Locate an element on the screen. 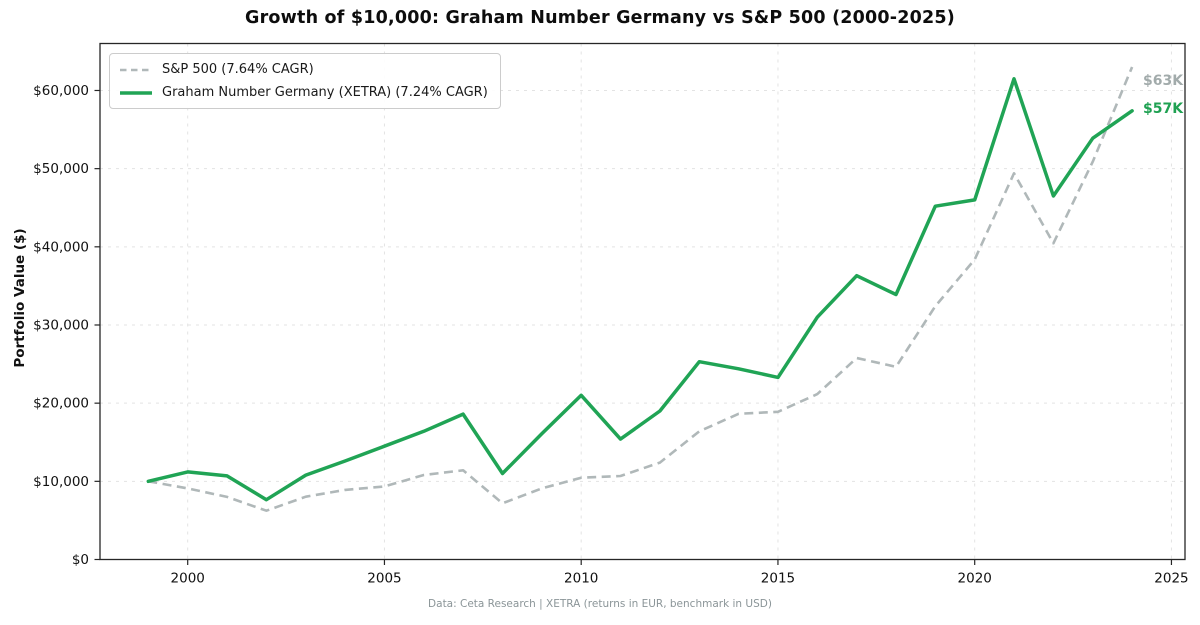 This screenshot has width=1200, height=625. legend-label-sp500: S&P 500 (7.64% CAGR) is located at coordinates (238, 69).